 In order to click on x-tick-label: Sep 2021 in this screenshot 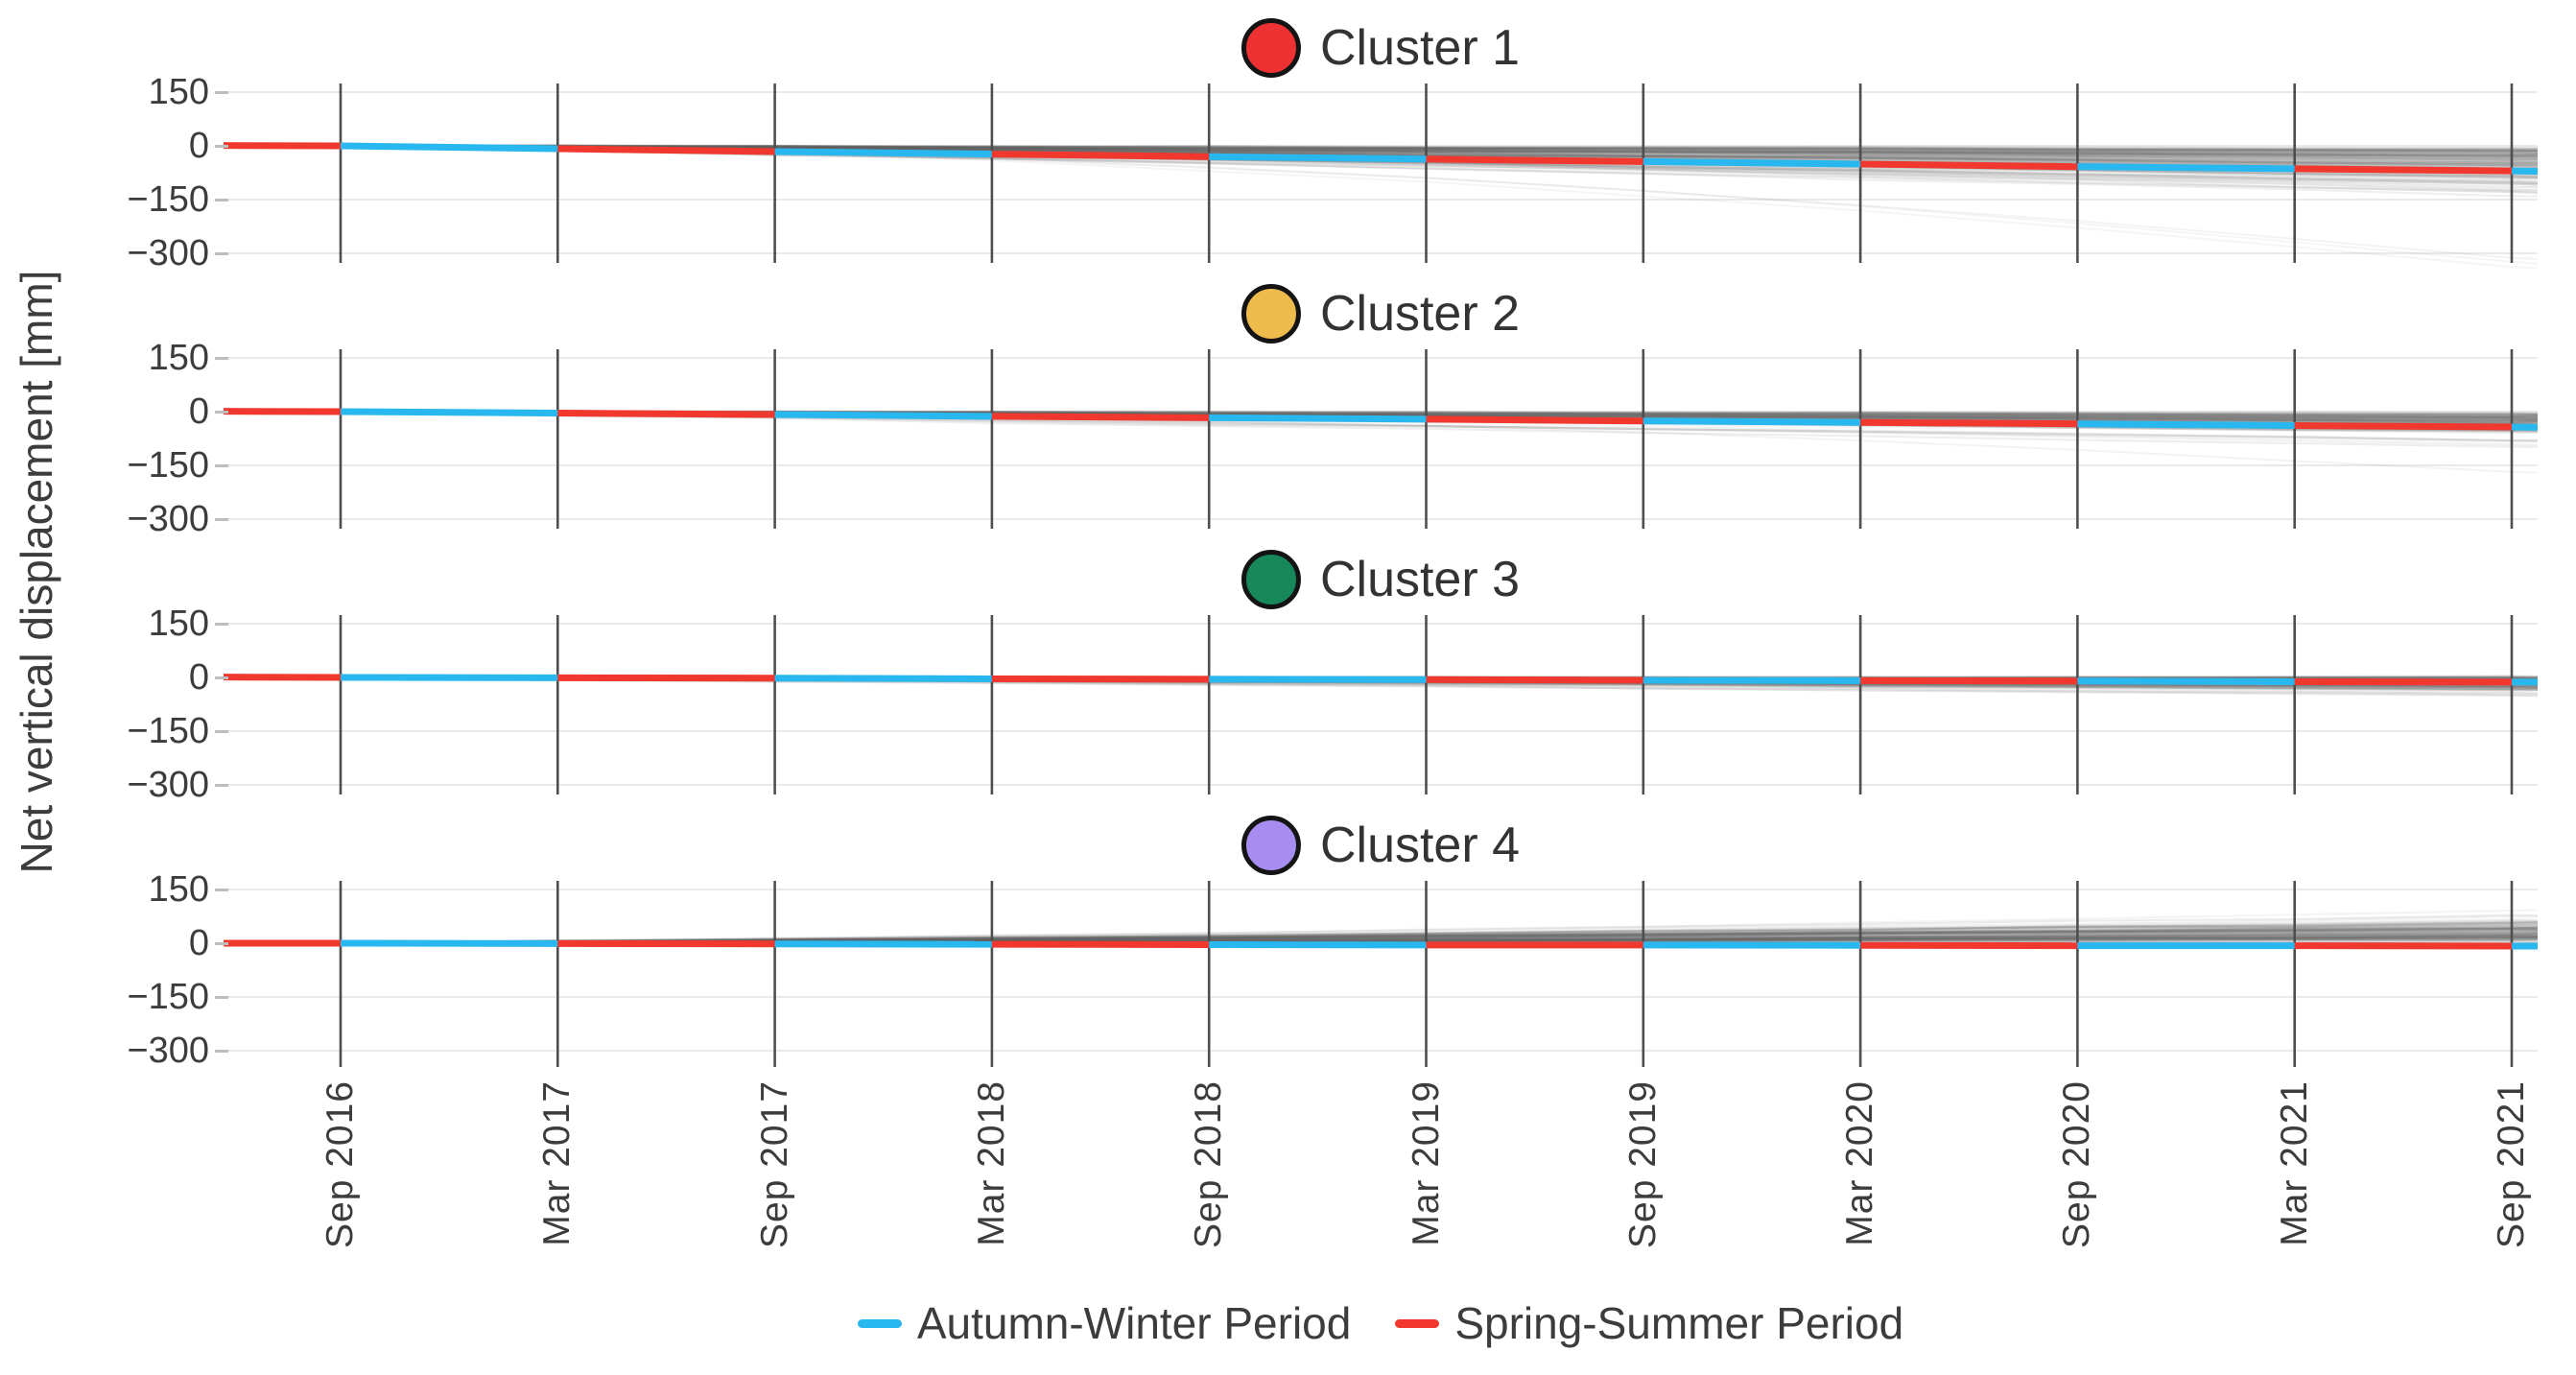, I will do `click(2512, 1164)`.